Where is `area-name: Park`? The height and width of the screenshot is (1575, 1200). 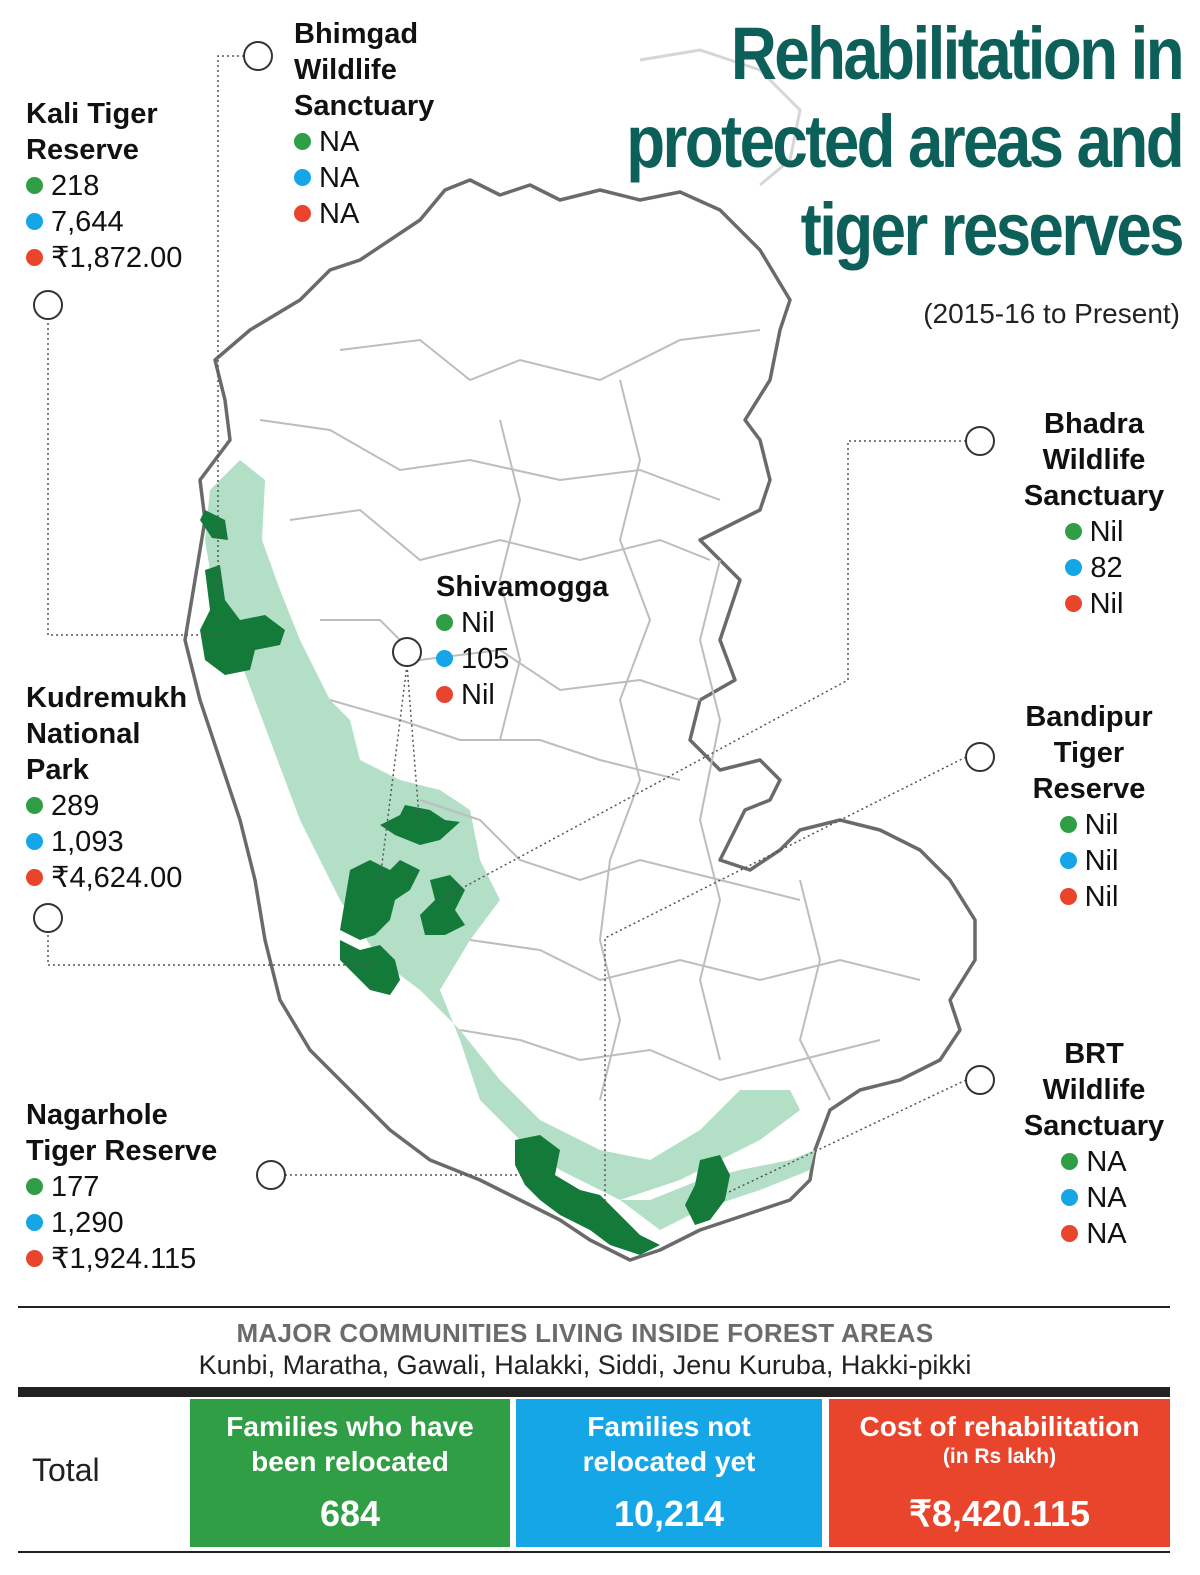 area-name: Park is located at coordinates (57, 770).